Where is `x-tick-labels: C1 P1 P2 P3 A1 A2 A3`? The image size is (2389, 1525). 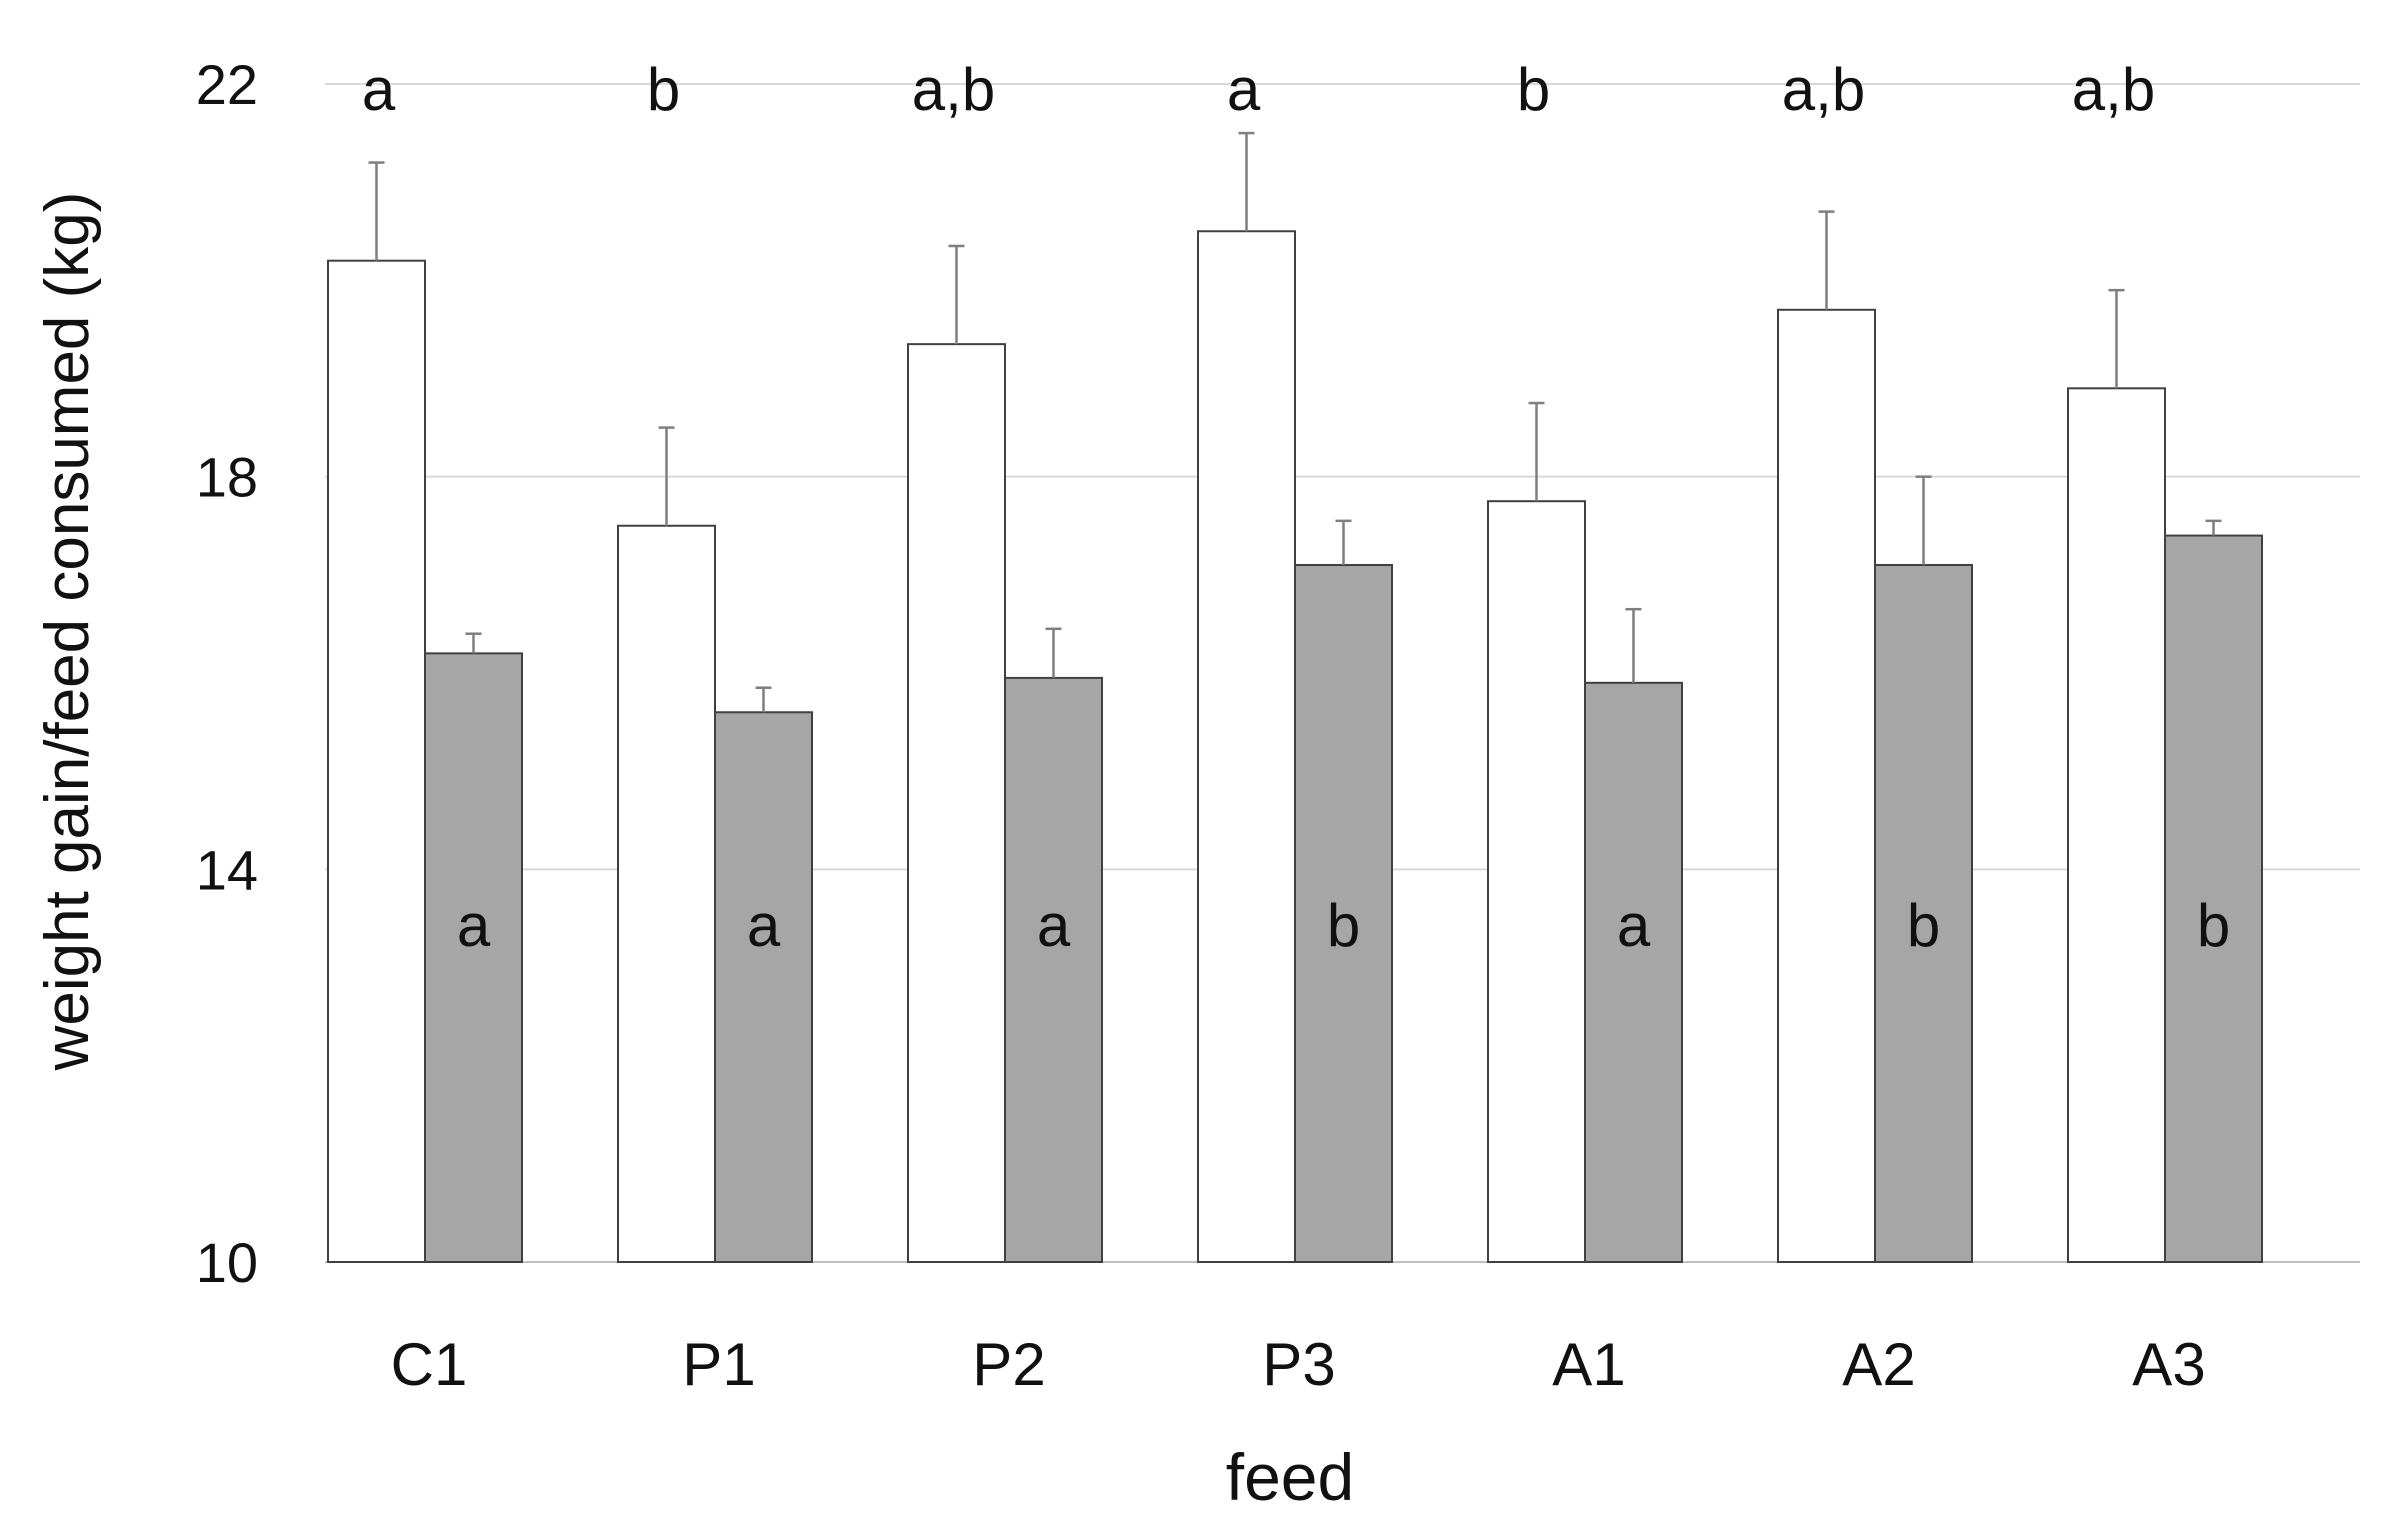 x-tick-labels: C1 P1 P2 P3 A1 A2 A3 is located at coordinates (1298, 1364).